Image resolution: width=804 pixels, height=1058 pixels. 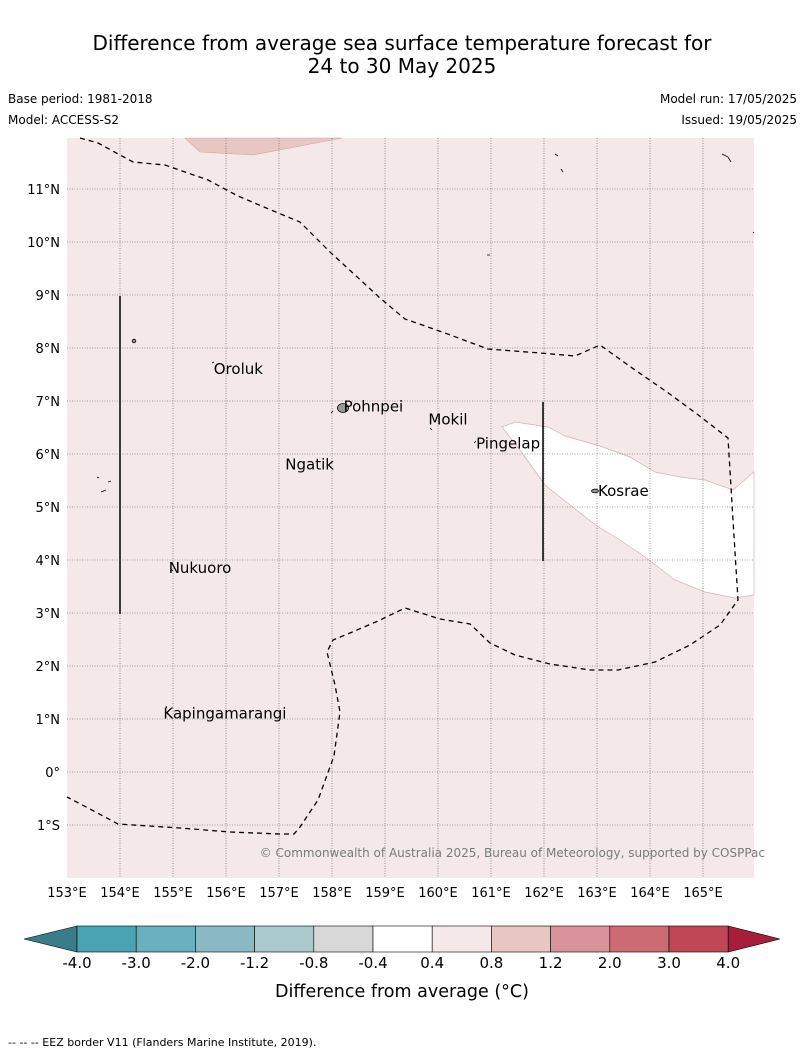 I want to click on colorbar-tick-label: -2.0, so click(x=195, y=963).